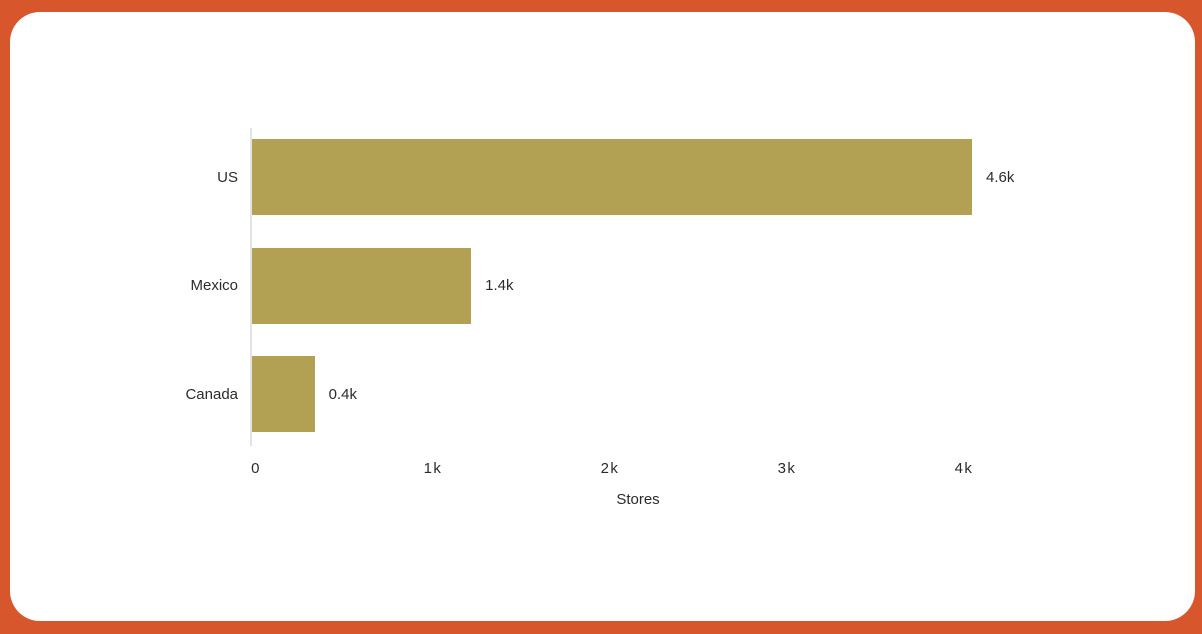 The image size is (1202, 634). I want to click on x-tick-4k: 4k, so click(964, 468).